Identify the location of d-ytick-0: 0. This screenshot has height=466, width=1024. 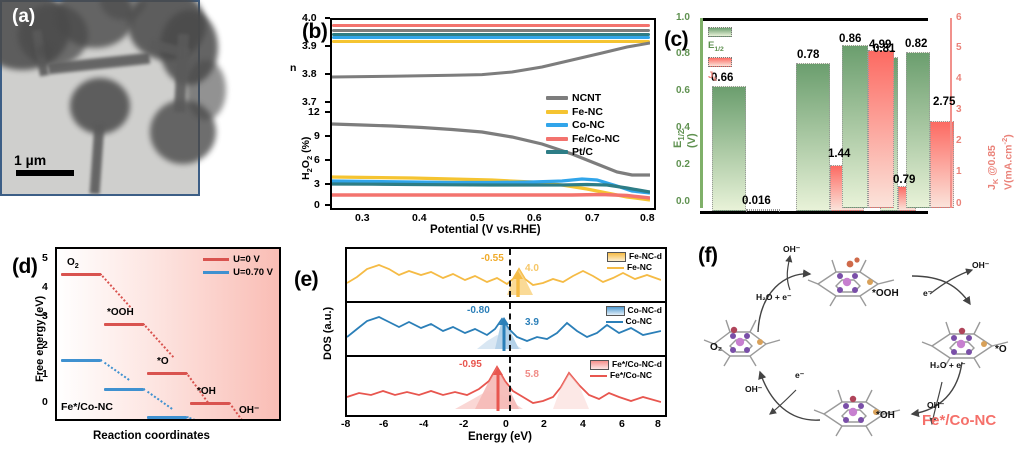
(45, 402).